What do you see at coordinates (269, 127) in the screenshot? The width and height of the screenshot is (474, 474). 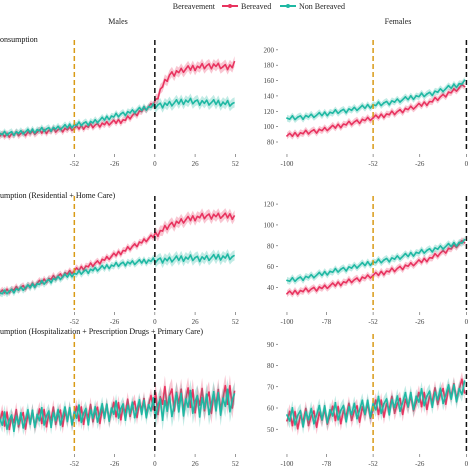 I see `y-tick-label: 100` at bounding box center [269, 127].